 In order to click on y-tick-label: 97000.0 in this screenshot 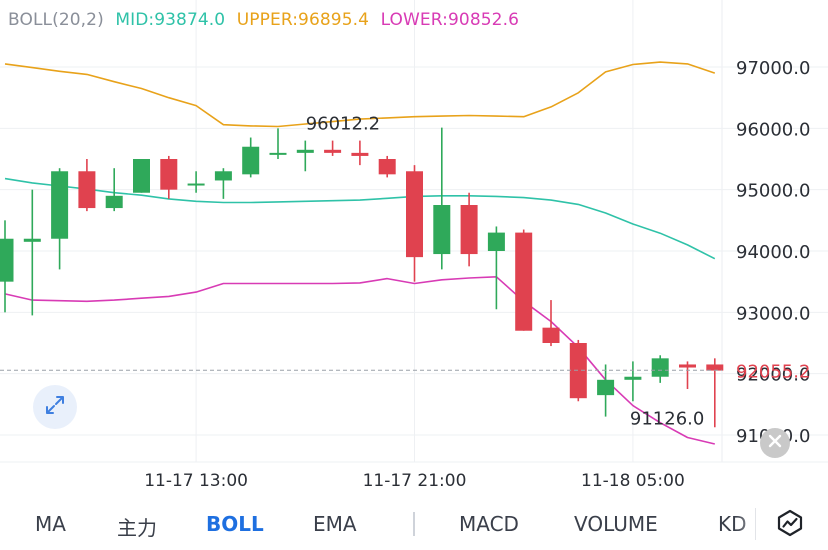, I will do `click(773, 68)`.